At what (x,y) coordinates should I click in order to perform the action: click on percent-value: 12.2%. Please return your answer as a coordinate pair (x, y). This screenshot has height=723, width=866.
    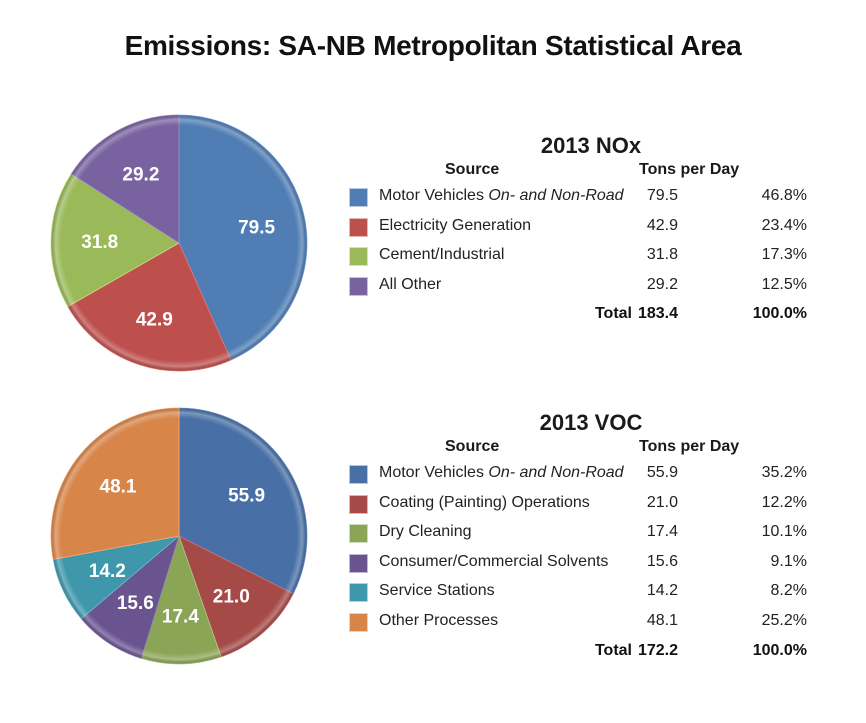
    Looking at the image, I should click on (784, 502).